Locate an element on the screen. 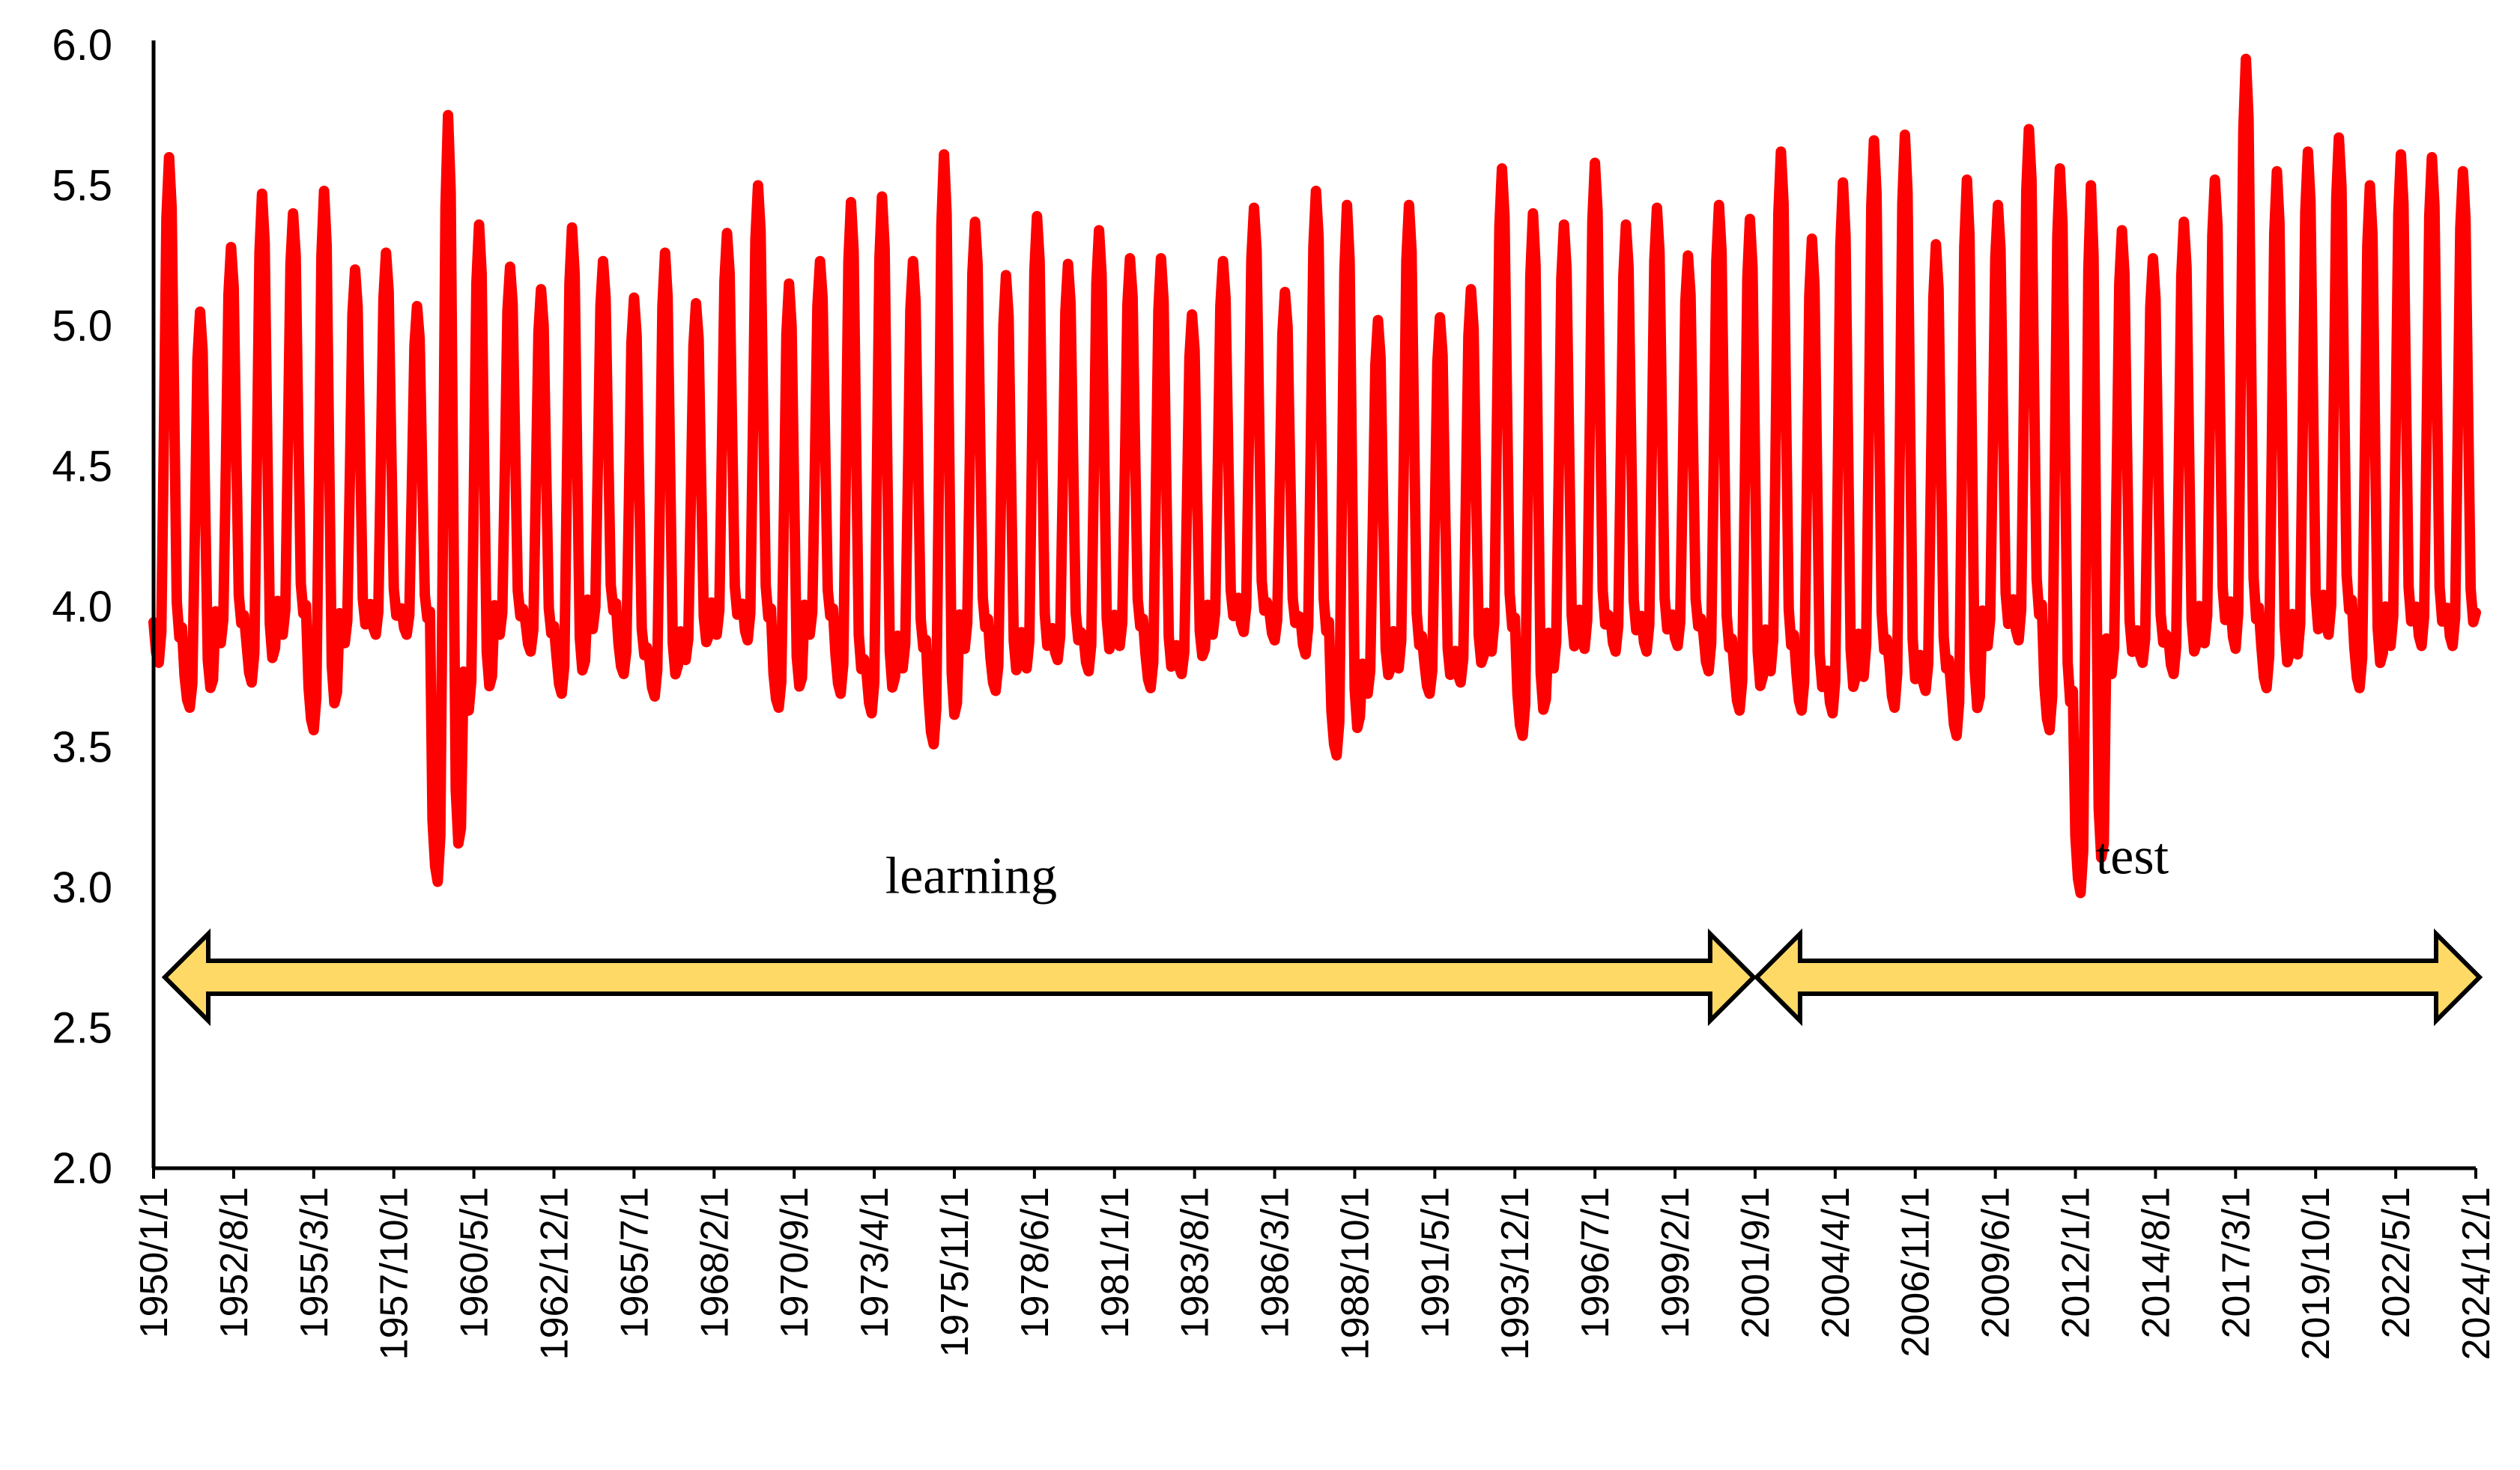  y-tick-label: 4.0 is located at coordinates (82, 607).